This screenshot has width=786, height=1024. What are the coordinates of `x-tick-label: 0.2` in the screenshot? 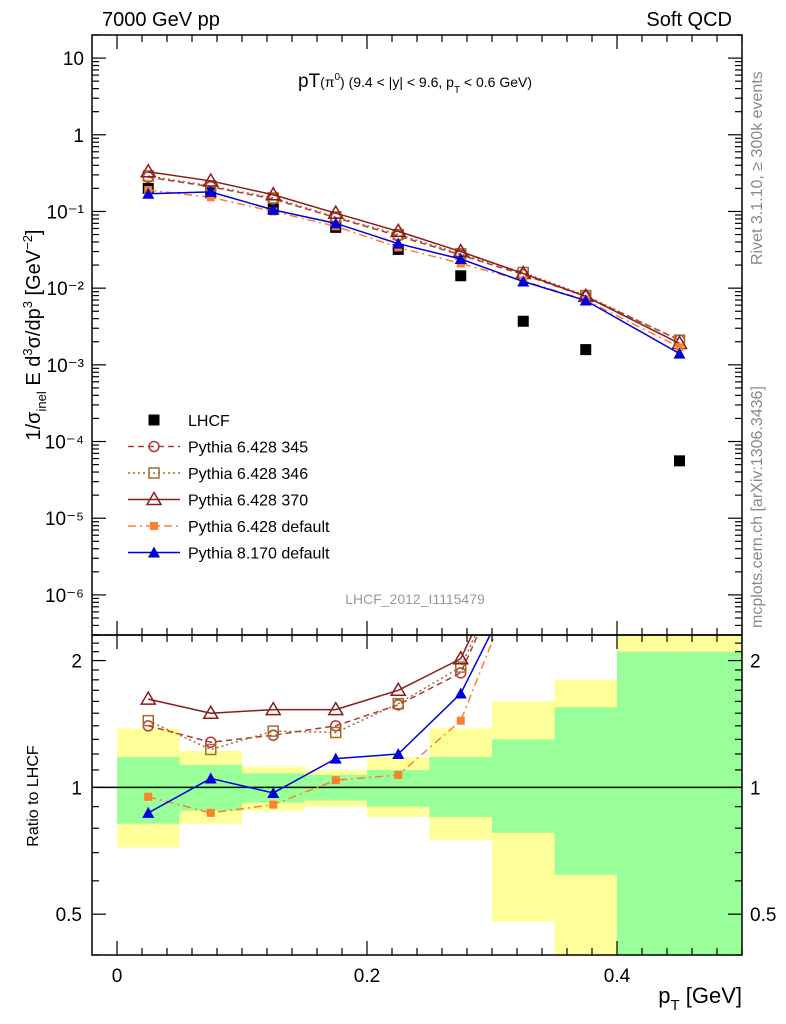 It's located at (367, 976).